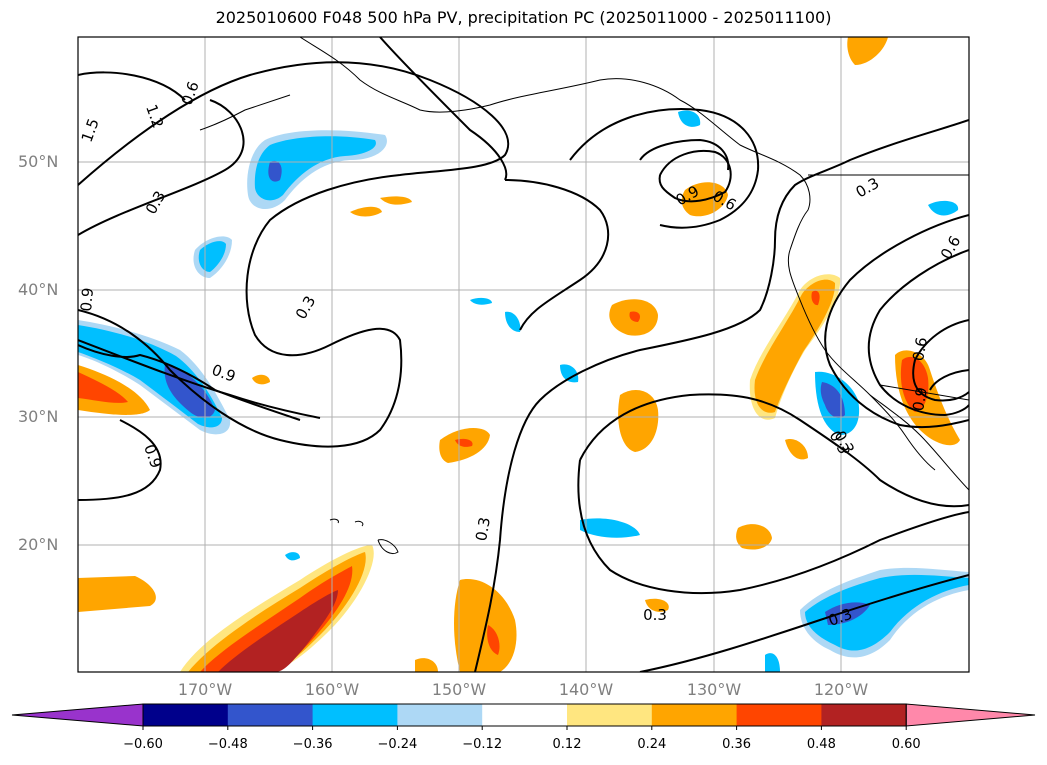 The height and width of the screenshot is (765, 1047). What do you see at coordinates (970, 715) in the screenshot?
I see `colorbar-extend-high` at bounding box center [970, 715].